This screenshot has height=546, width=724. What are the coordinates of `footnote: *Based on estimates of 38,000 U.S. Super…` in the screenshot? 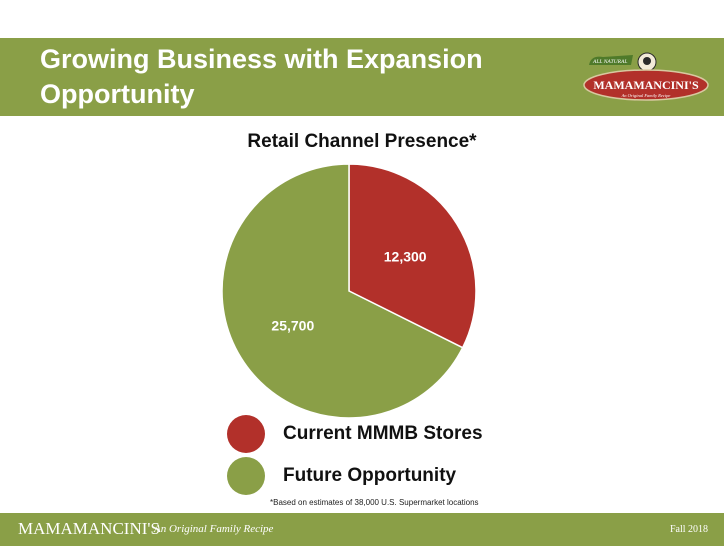 It's located at (374, 502).